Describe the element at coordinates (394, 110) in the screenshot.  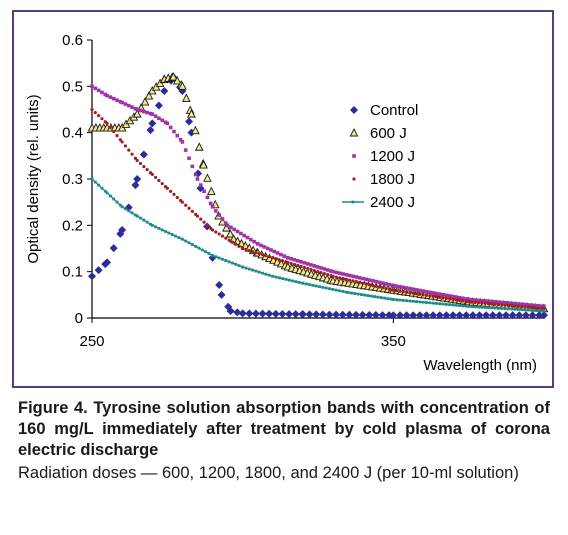
I see `legend-label: Control` at that location.